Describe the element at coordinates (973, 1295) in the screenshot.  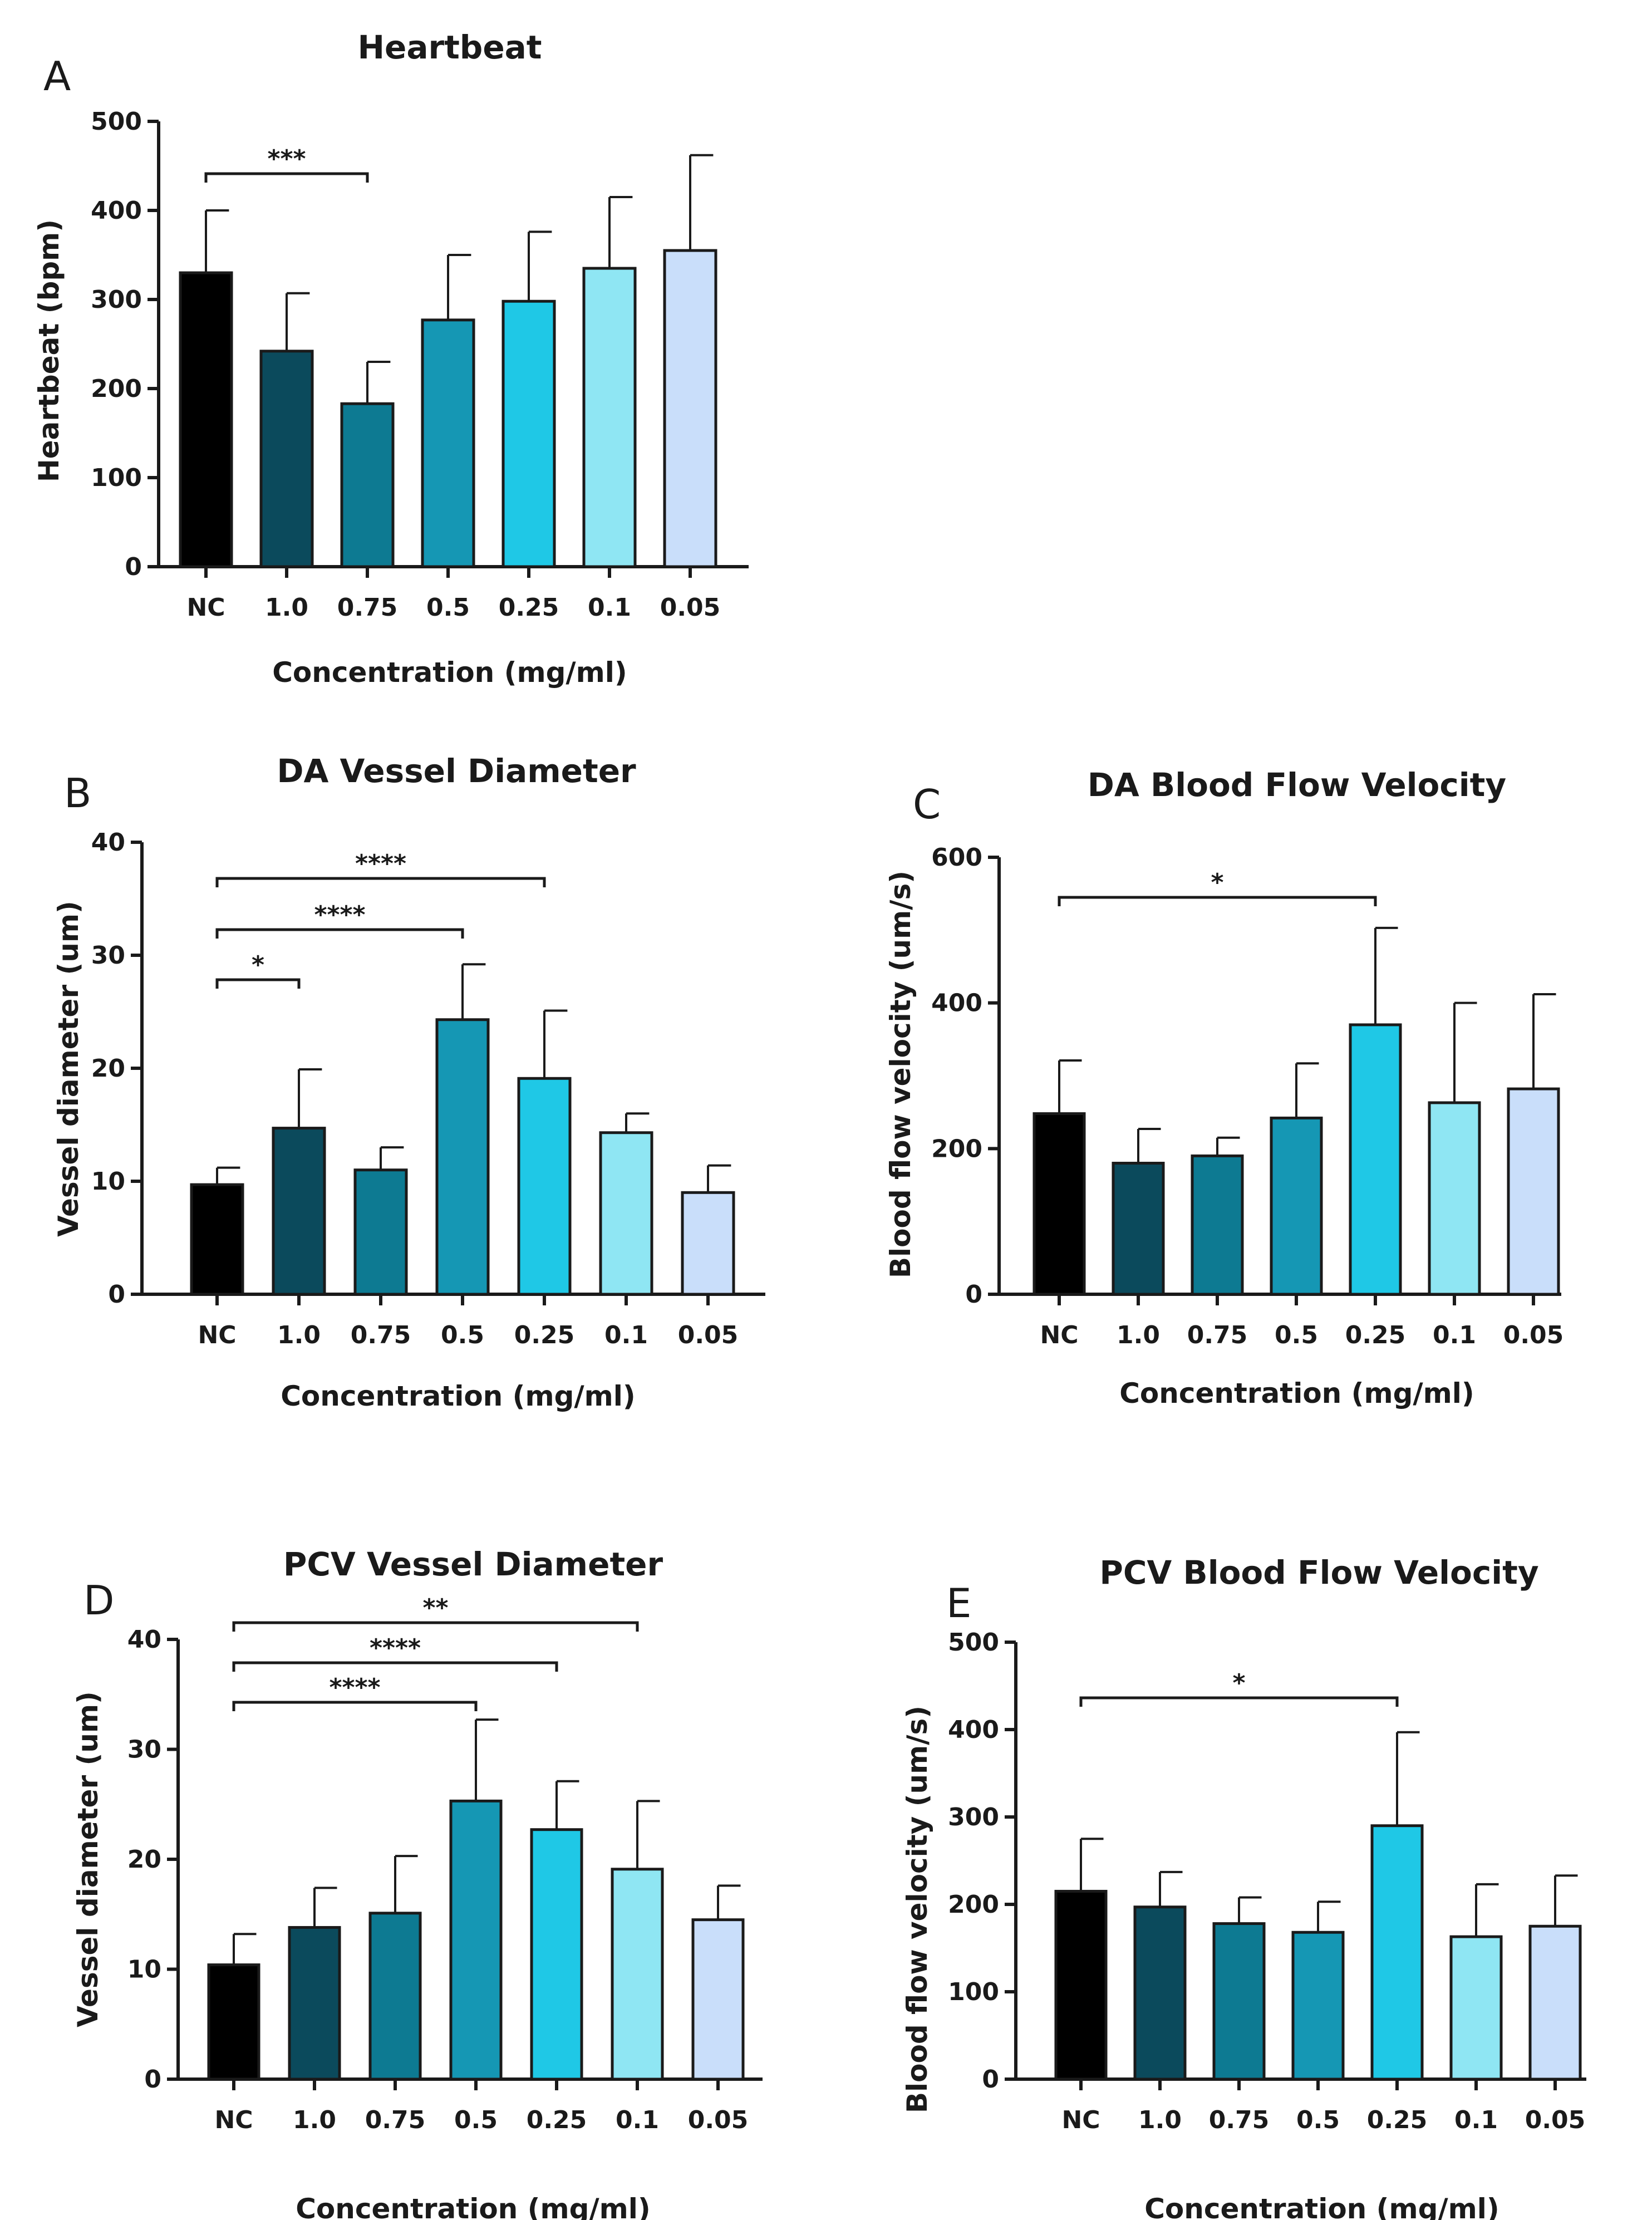
I see `panel-c-ytick-label: 0` at that location.